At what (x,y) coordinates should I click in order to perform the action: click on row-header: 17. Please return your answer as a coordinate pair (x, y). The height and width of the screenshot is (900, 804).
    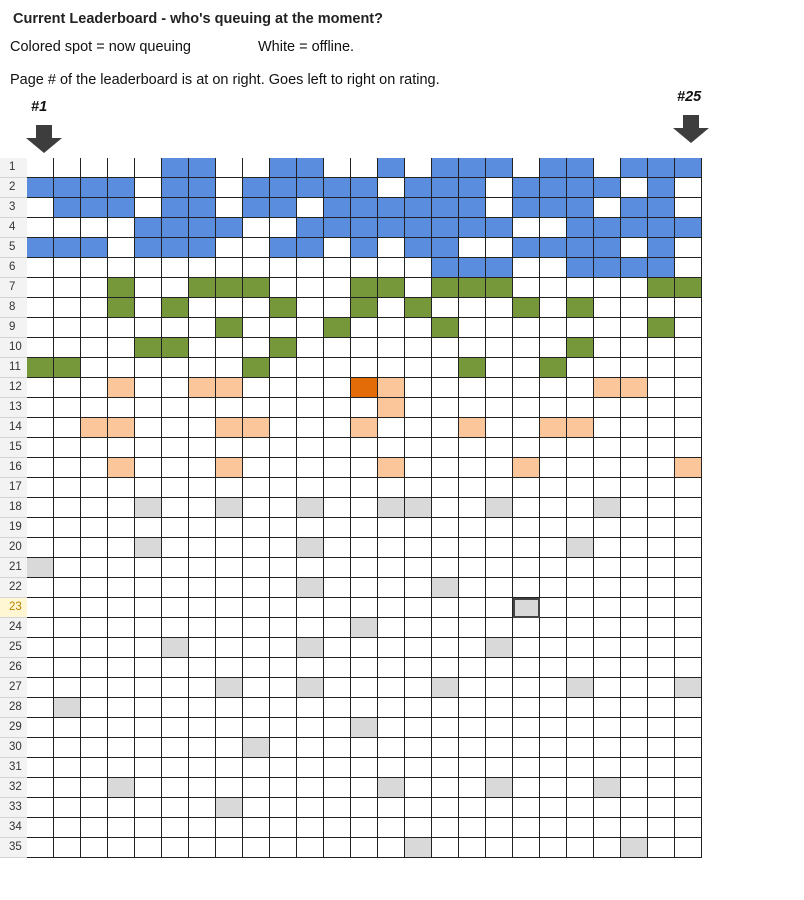
    Looking at the image, I should click on (13, 488).